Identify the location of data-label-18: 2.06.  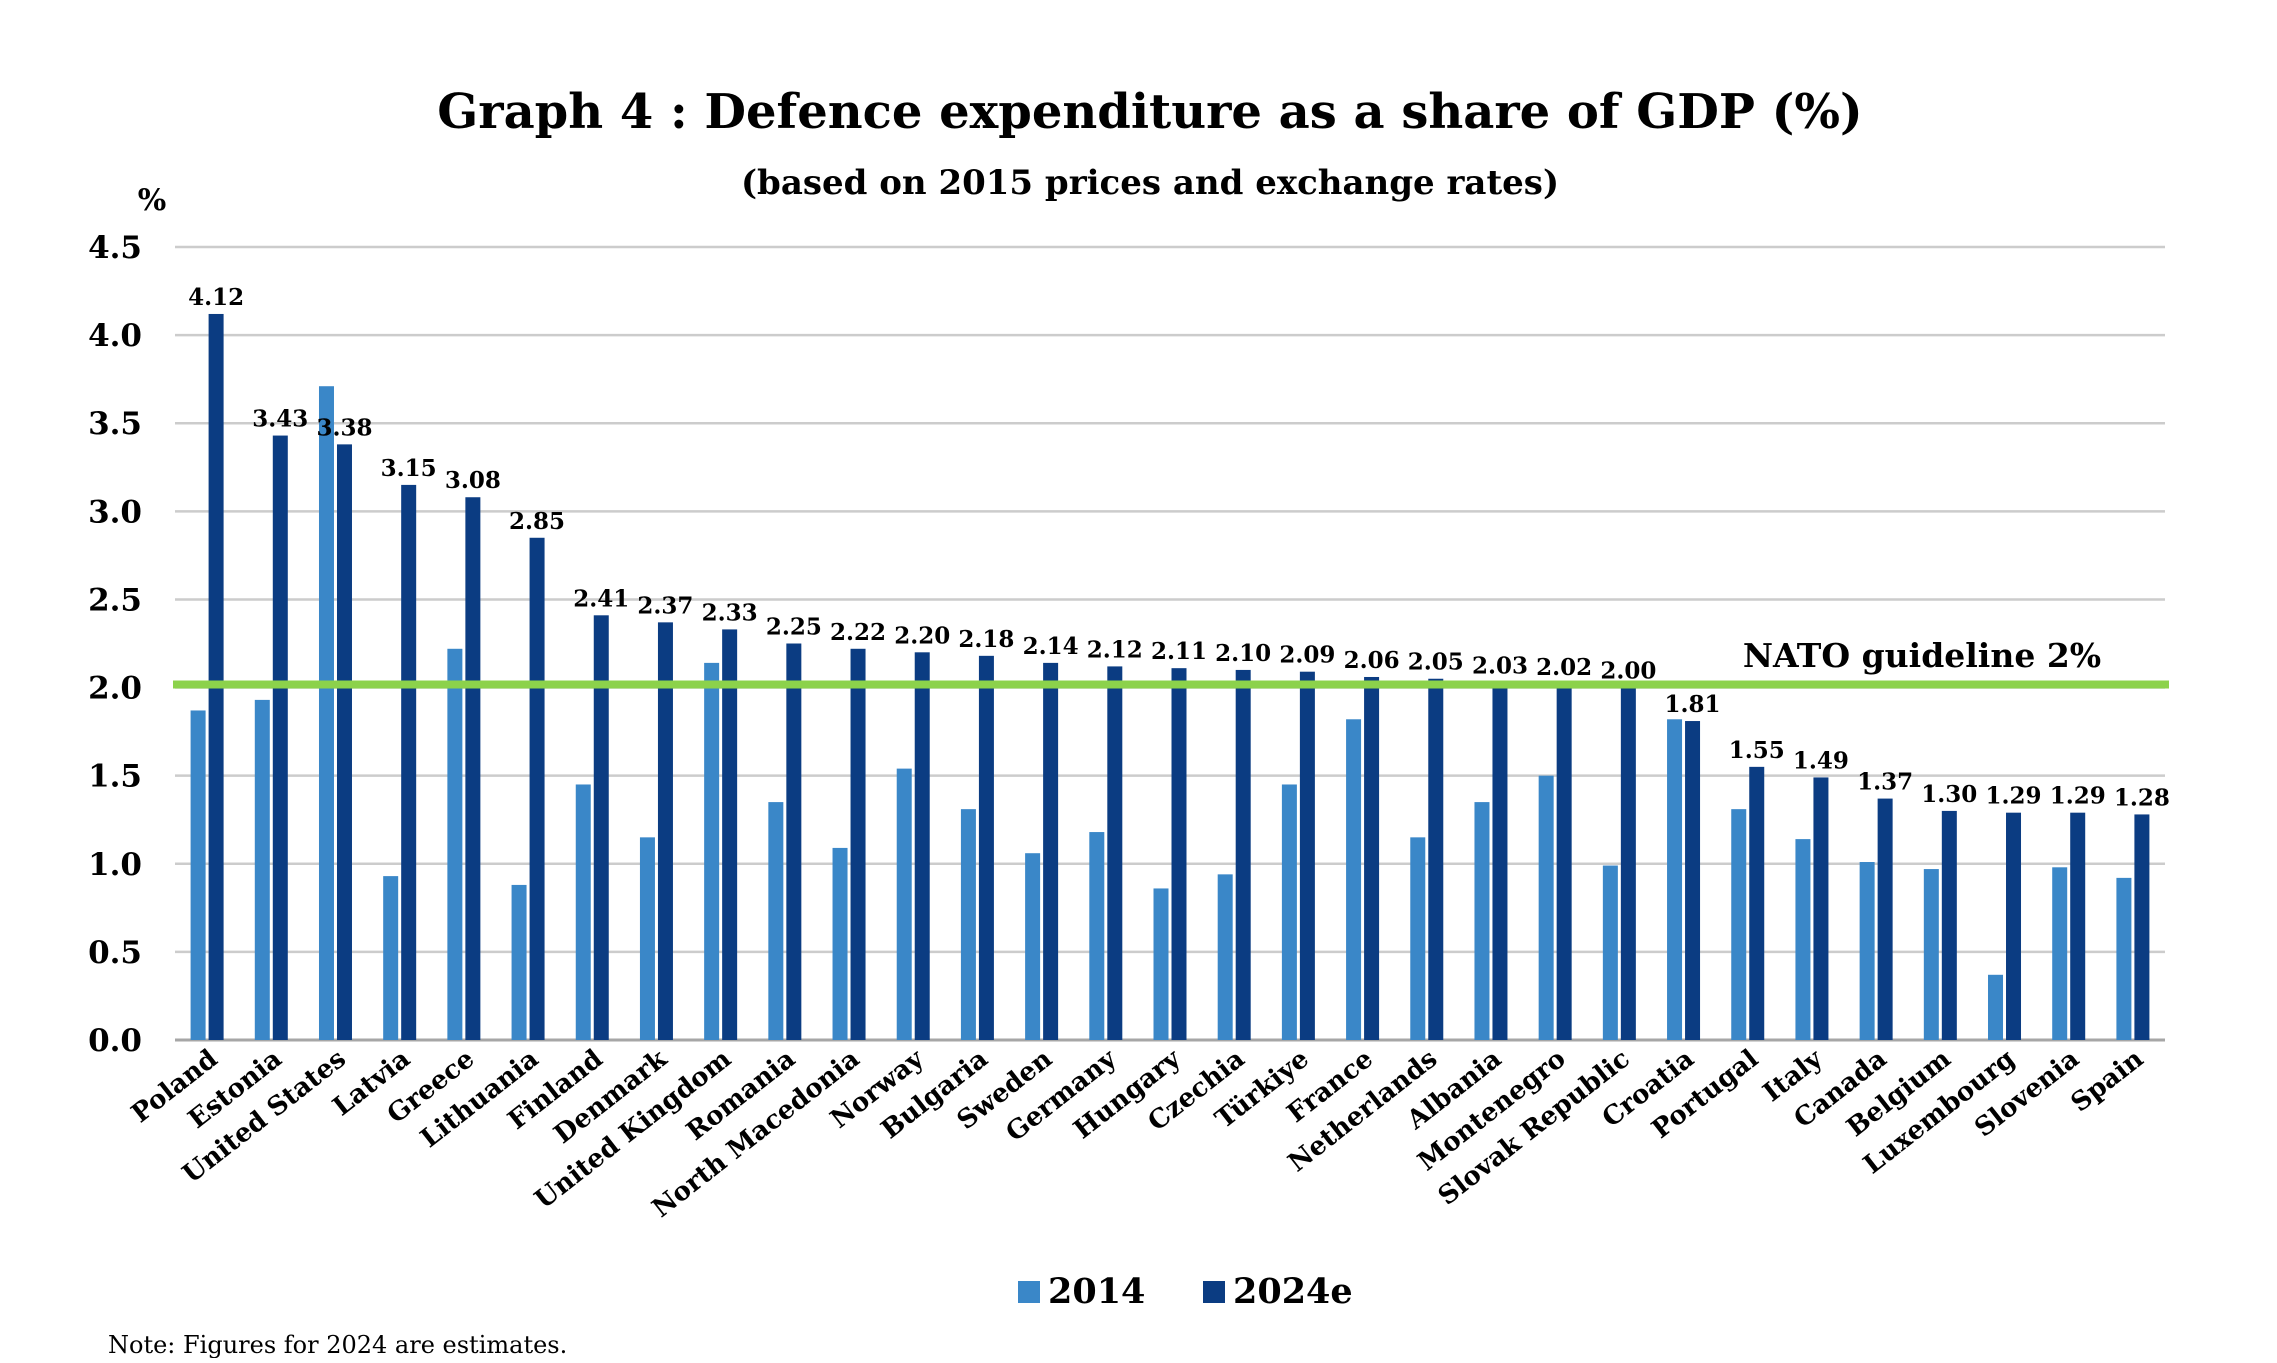
(1372, 660).